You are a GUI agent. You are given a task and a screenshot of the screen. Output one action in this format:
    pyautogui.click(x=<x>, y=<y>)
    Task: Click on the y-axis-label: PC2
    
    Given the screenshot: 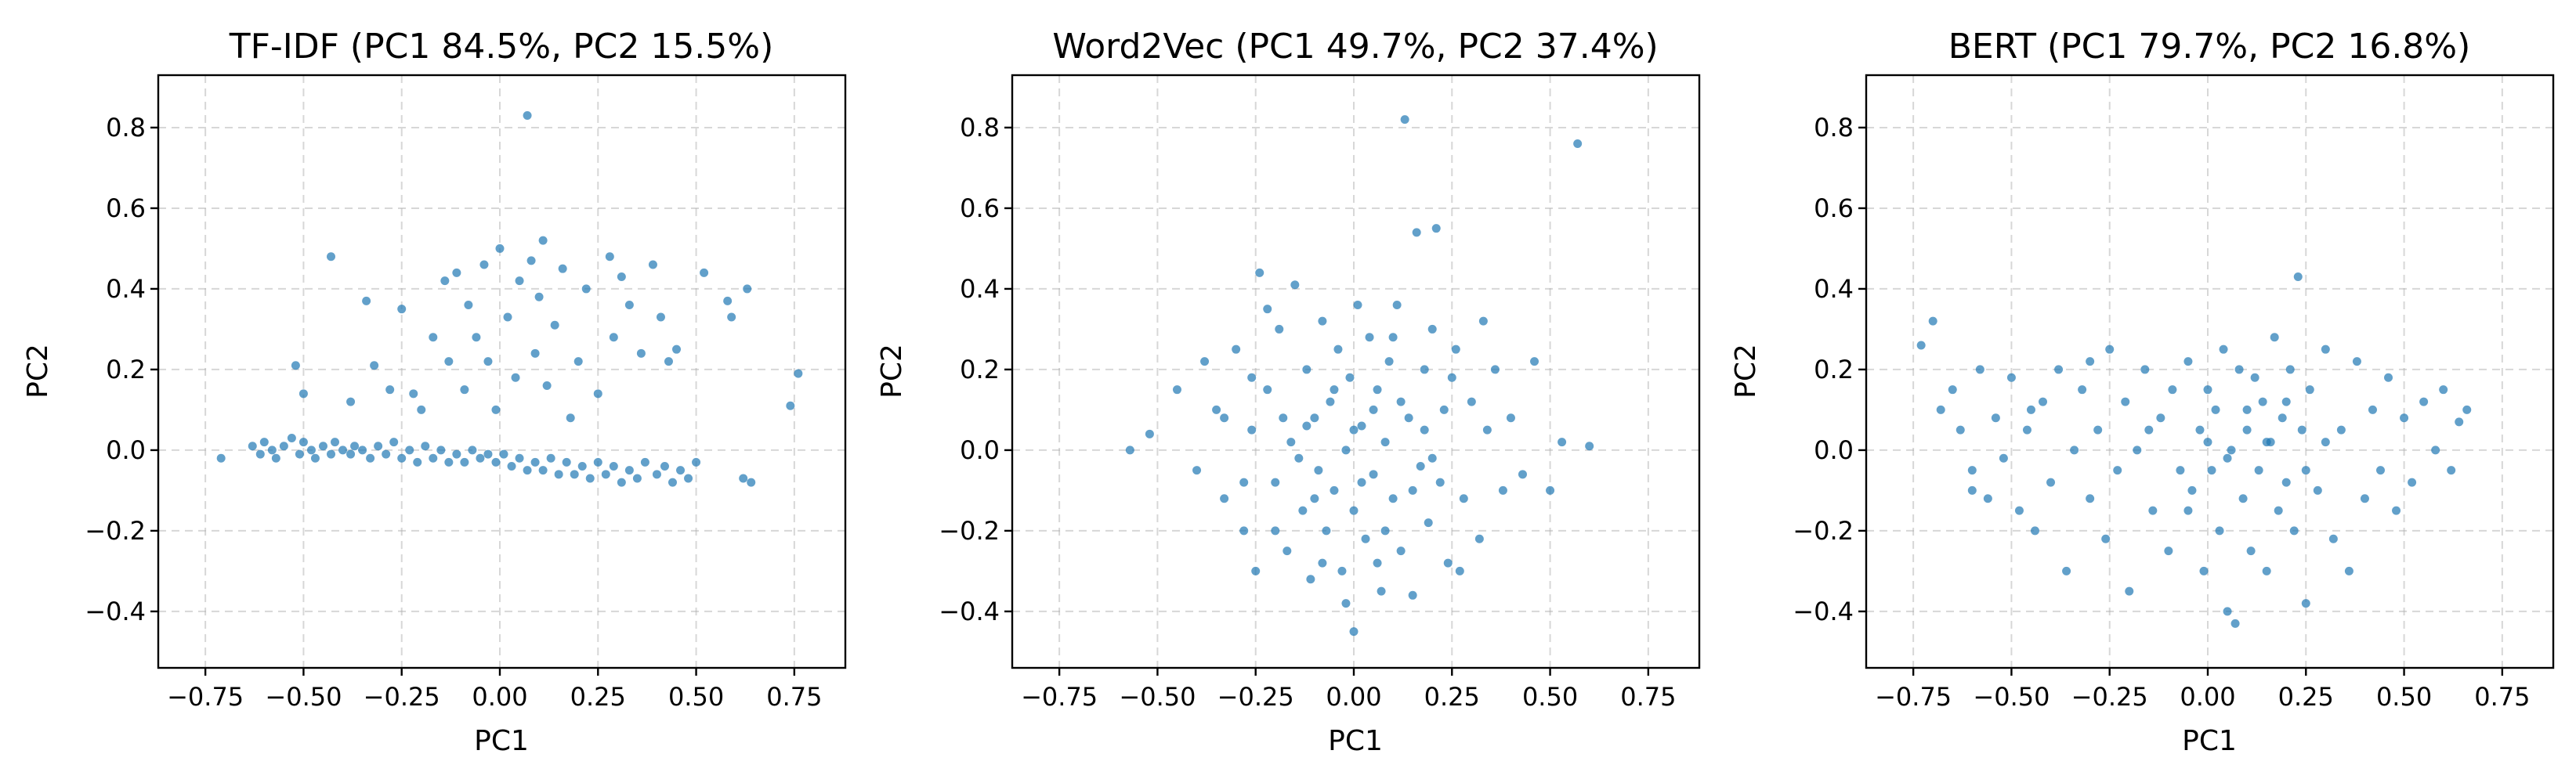 What is the action you would take?
    pyautogui.click(x=1746, y=371)
    